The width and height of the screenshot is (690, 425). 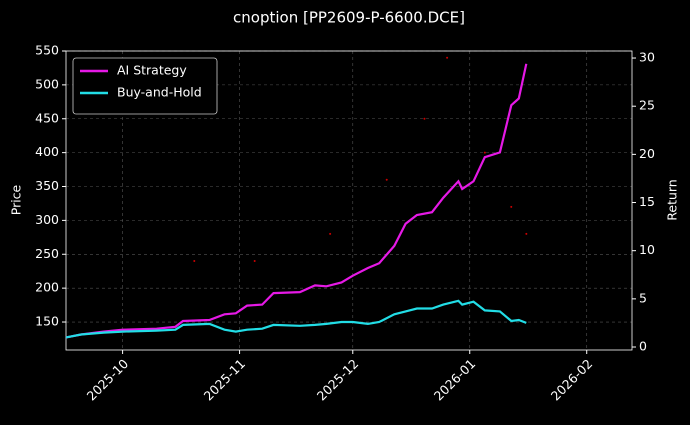 What do you see at coordinates (647, 105) in the screenshot?
I see `y2-tick-label: 25` at bounding box center [647, 105].